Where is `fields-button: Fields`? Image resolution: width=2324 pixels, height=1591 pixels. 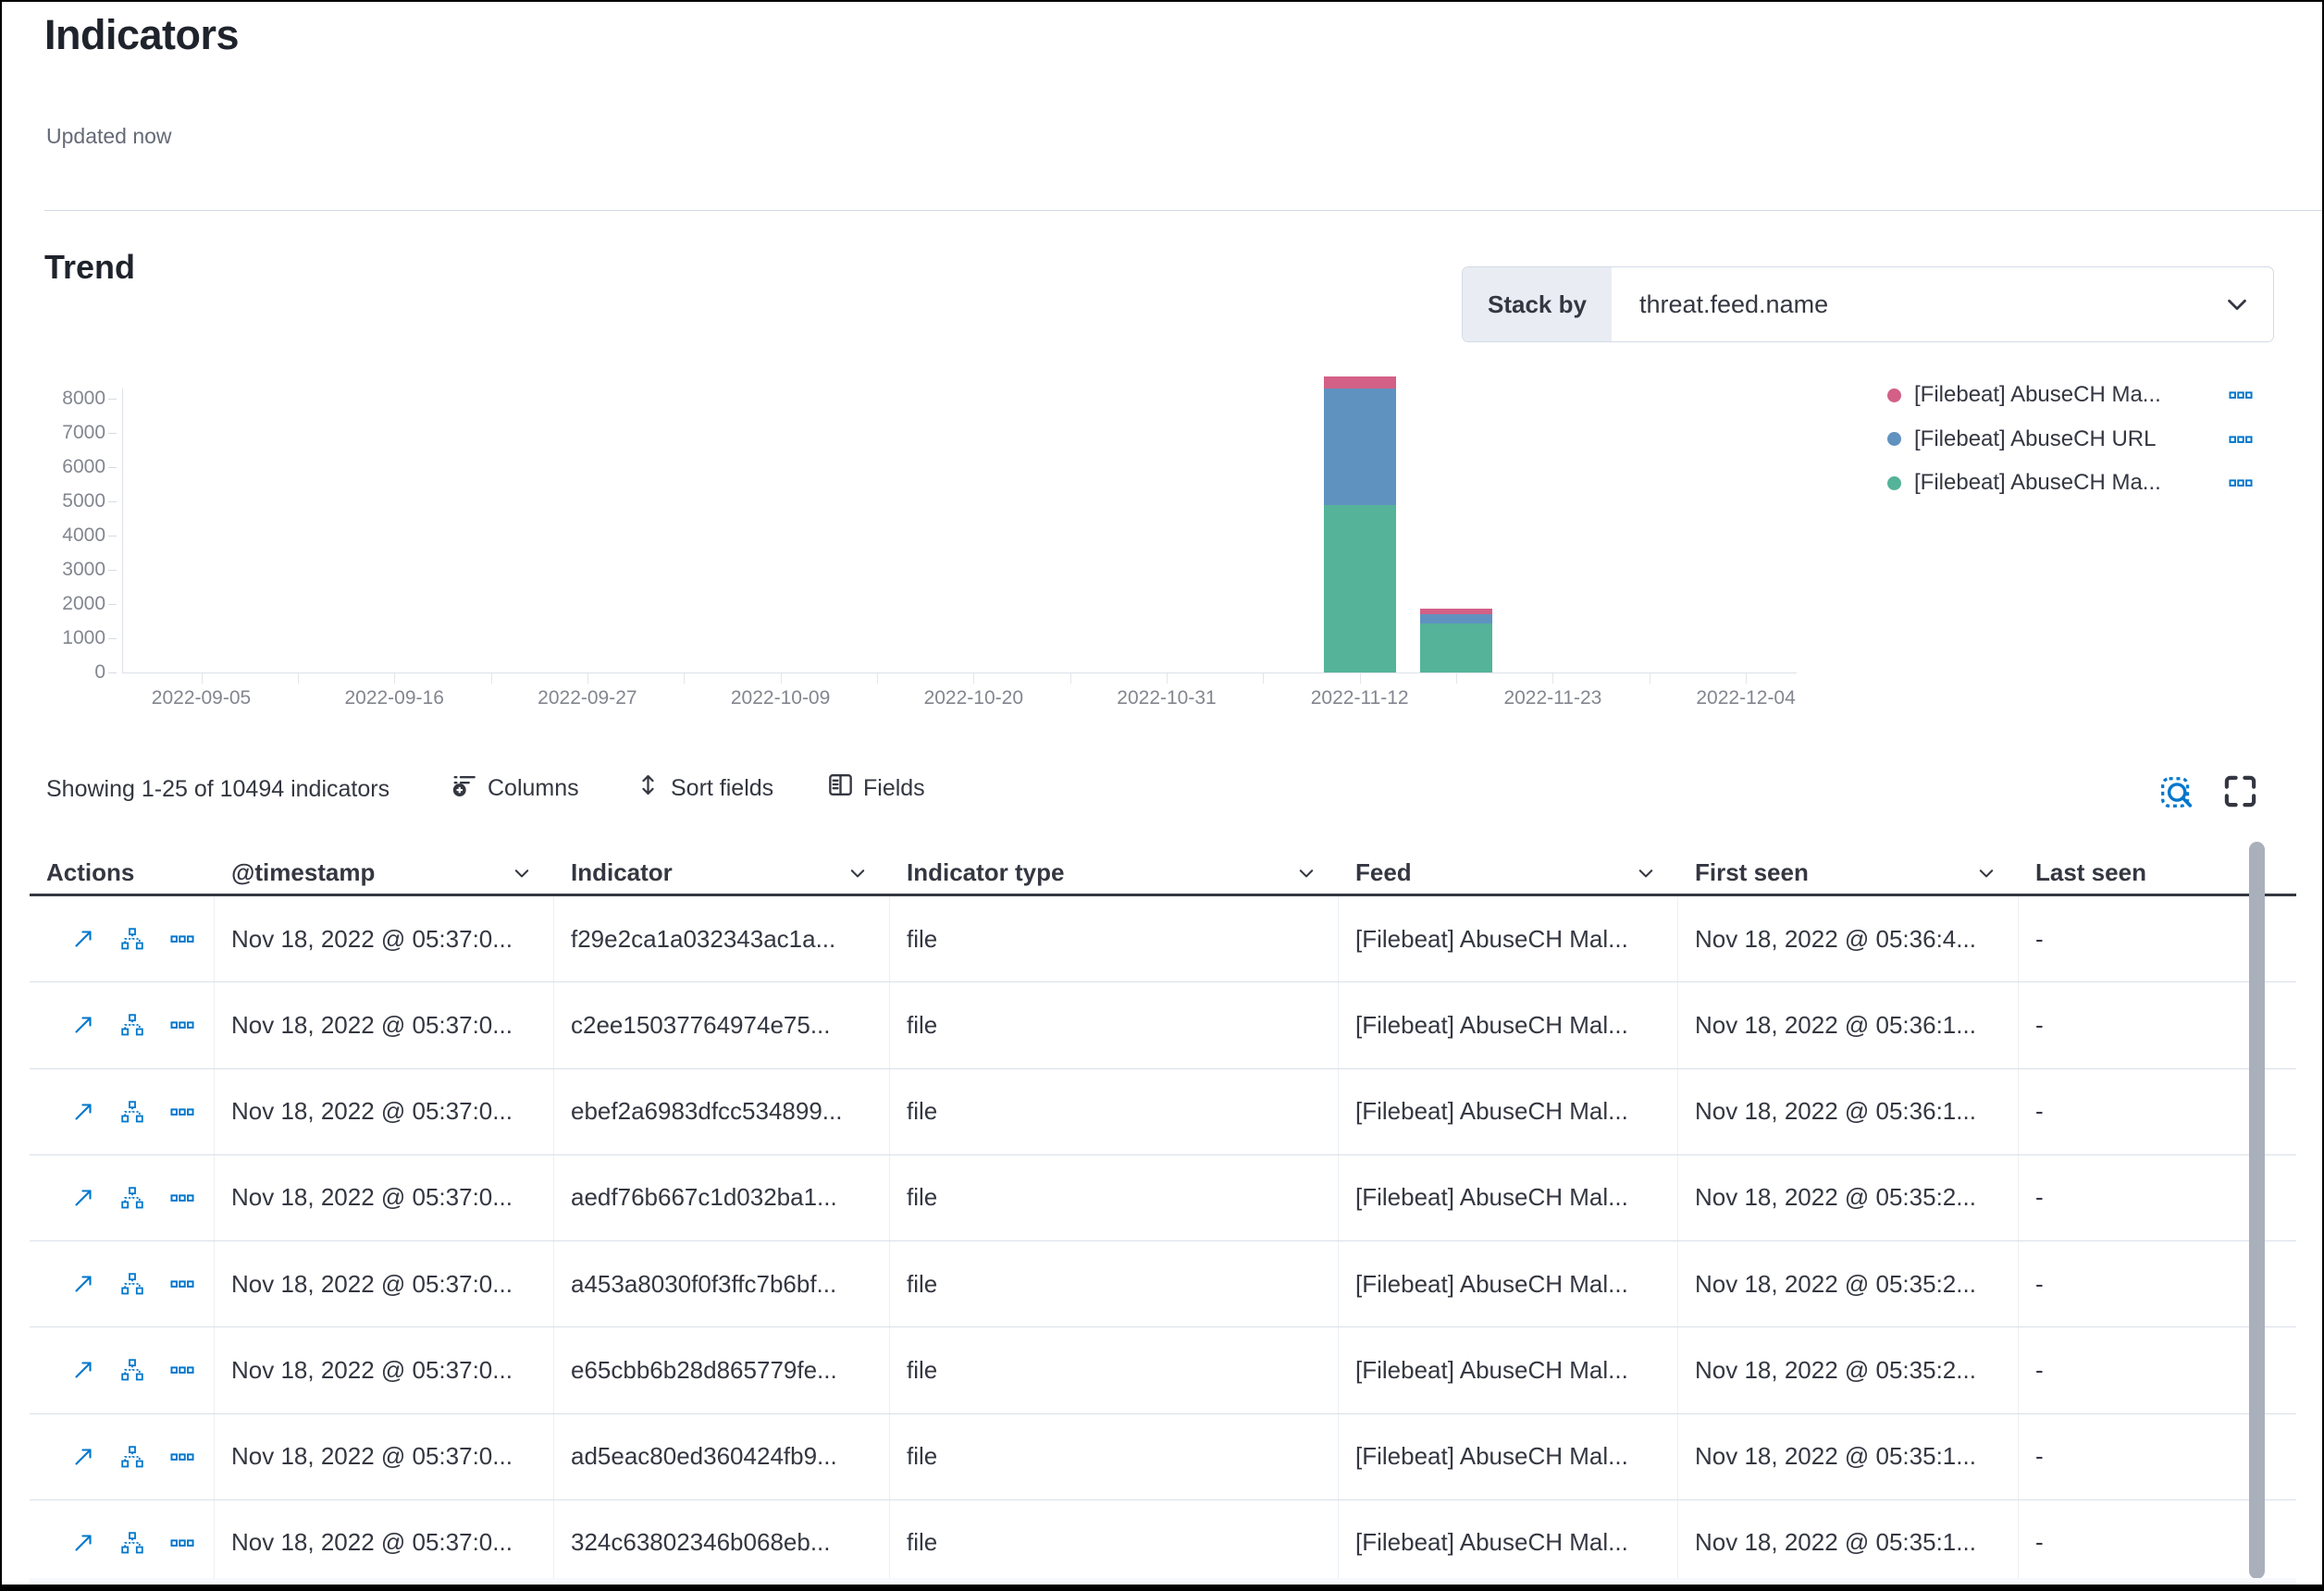
fields-button: Fields is located at coordinates (876, 788).